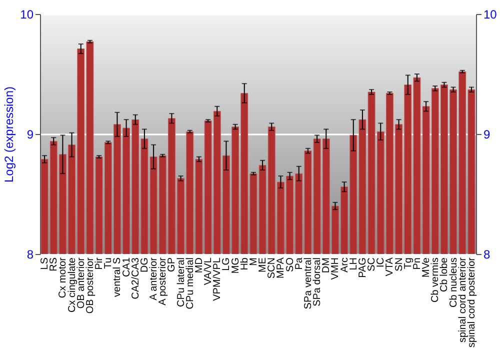 The width and height of the screenshot is (500, 350). What do you see at coordinates (344, 265) in the screenshot?
I see `x-tick-label: Arc` at bounding box center [344, 265].